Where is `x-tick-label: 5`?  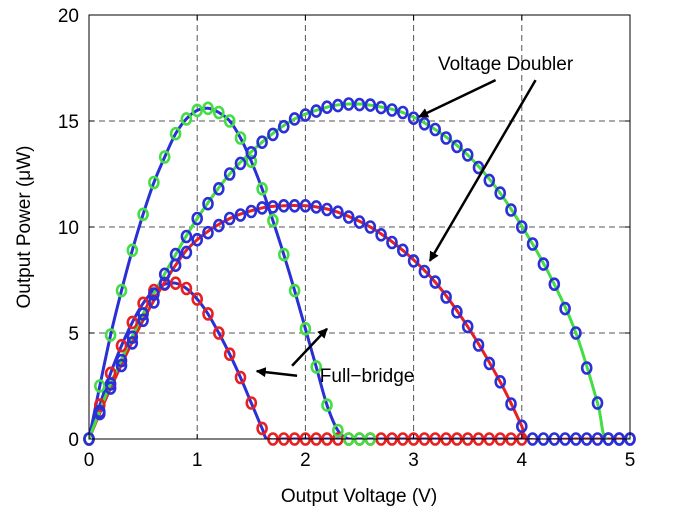 x-tick-label: 5 is located at coordinates (630, 460).